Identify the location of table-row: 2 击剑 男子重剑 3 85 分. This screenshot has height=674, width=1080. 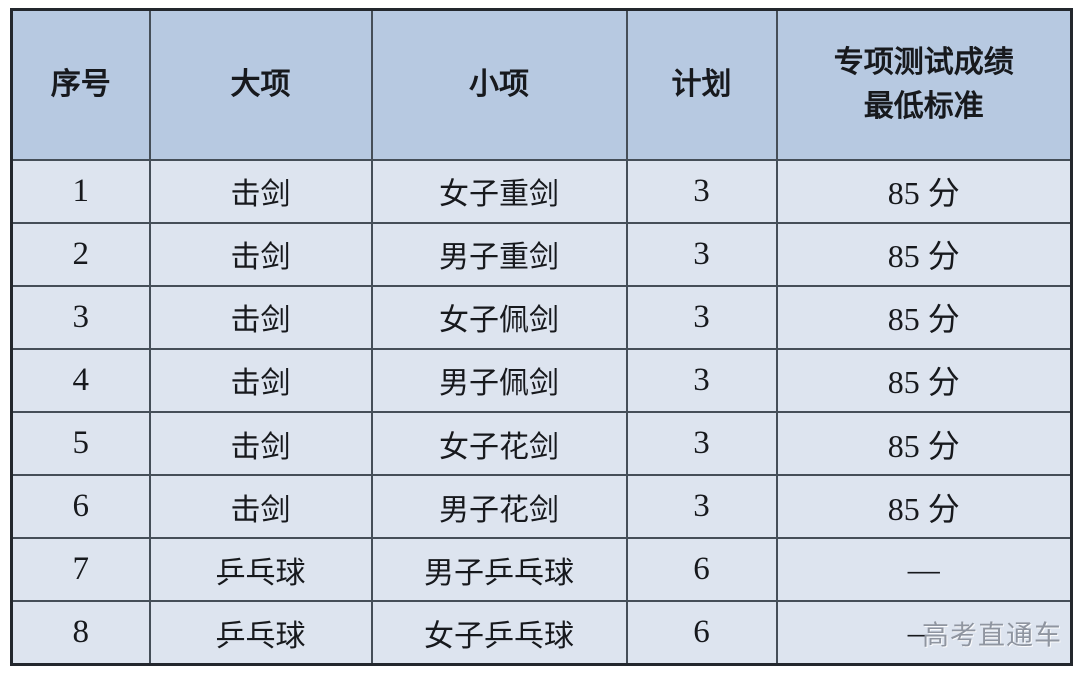
(541, 254).